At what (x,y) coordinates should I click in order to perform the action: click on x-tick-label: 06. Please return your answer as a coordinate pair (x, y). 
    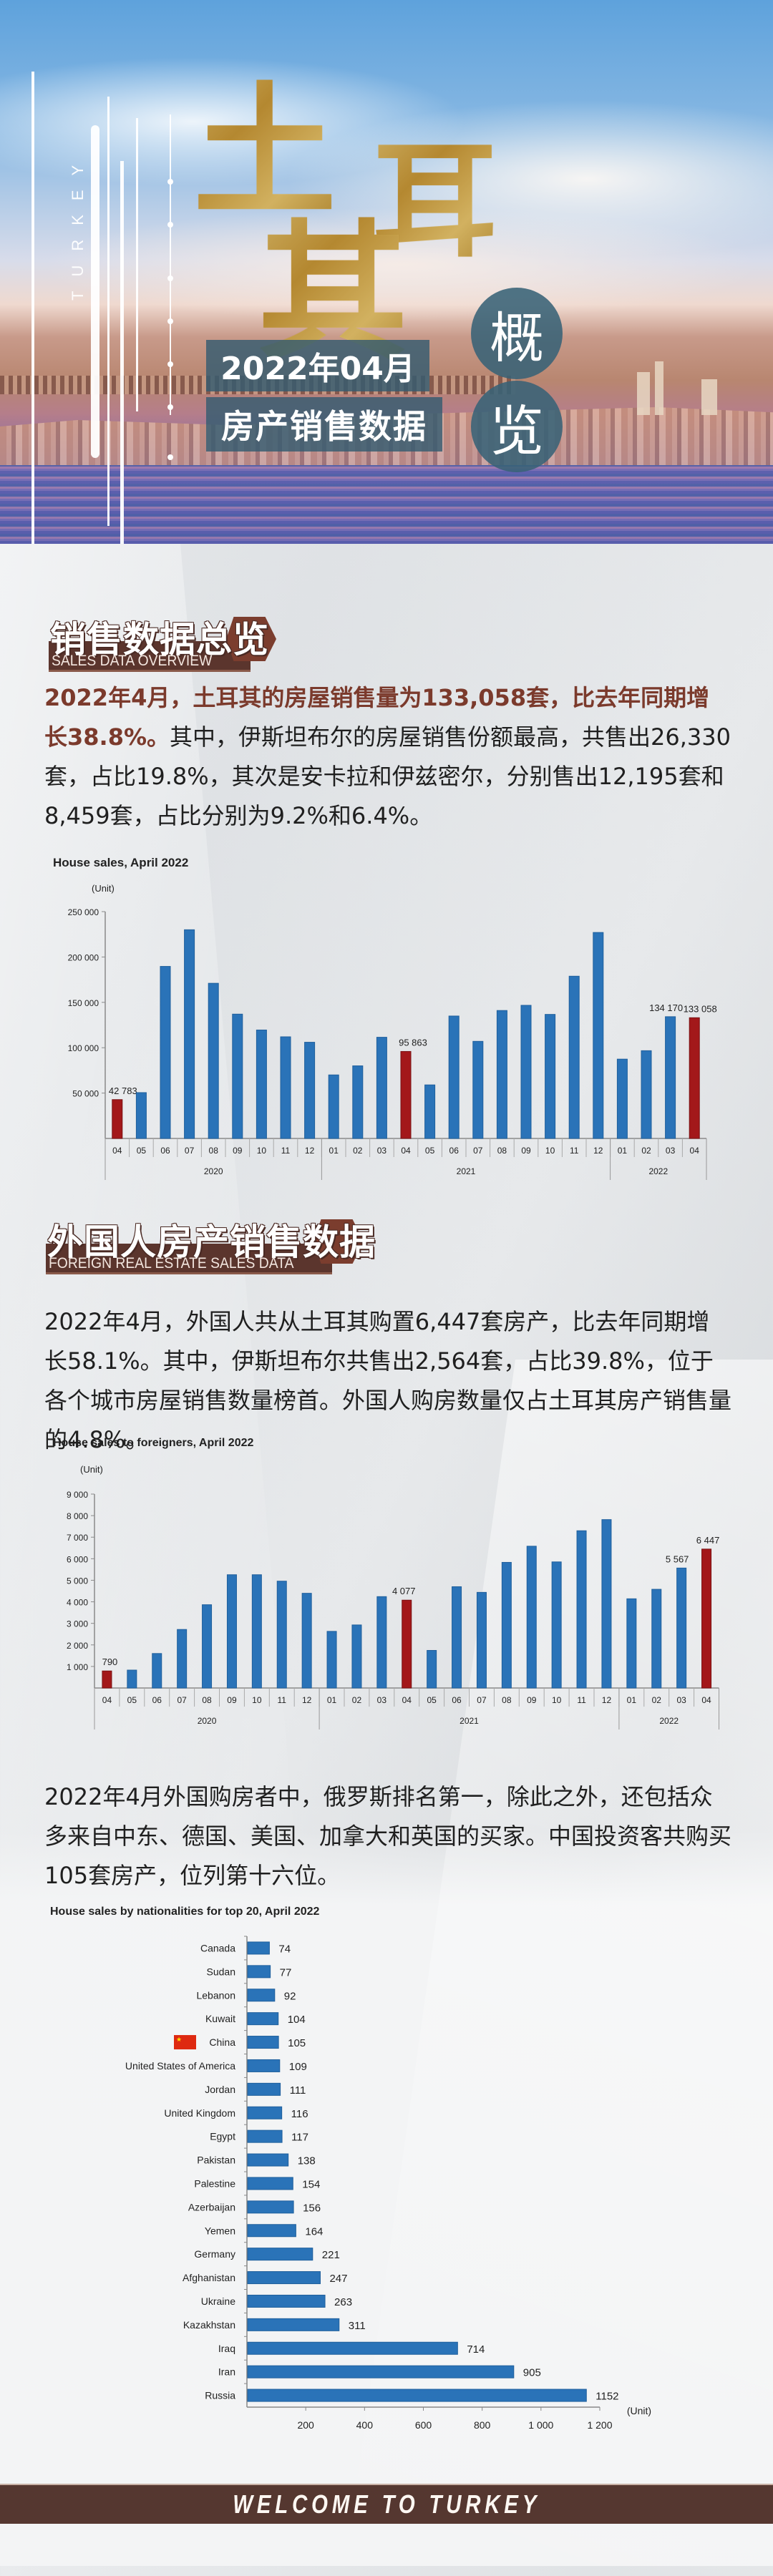
    Looking at the image, I should click on (165, 1151).